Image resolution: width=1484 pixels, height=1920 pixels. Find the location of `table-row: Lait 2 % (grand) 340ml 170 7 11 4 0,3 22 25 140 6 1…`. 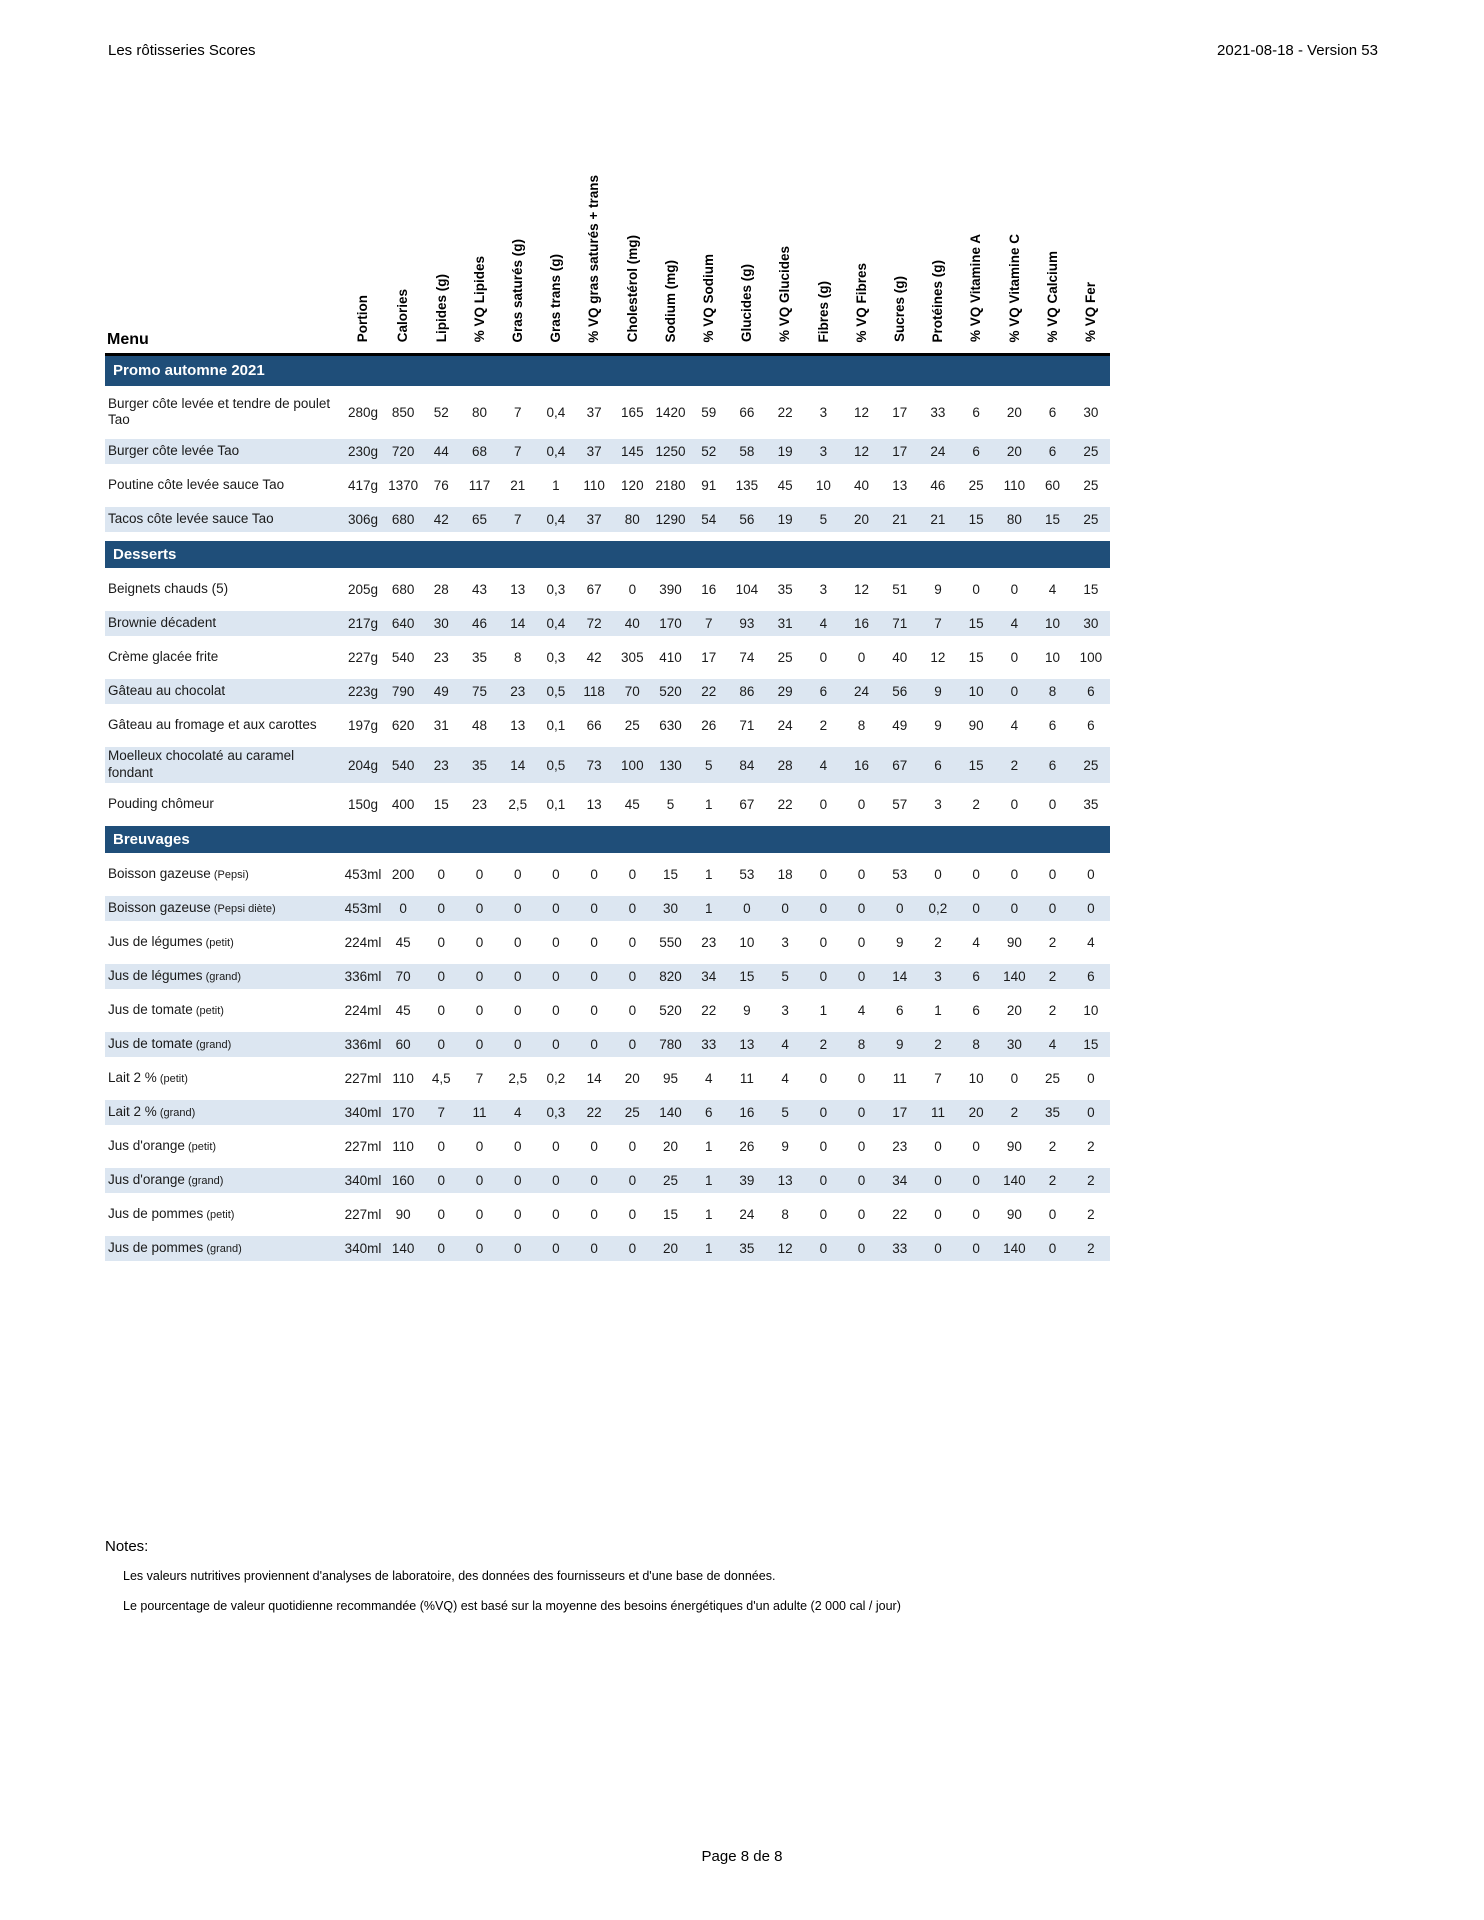

table-row: Lait 2 % (grand) 340ml 170 7 11 4 0,3 22 25 140 6 1… is located at coordinates (607, 1114).